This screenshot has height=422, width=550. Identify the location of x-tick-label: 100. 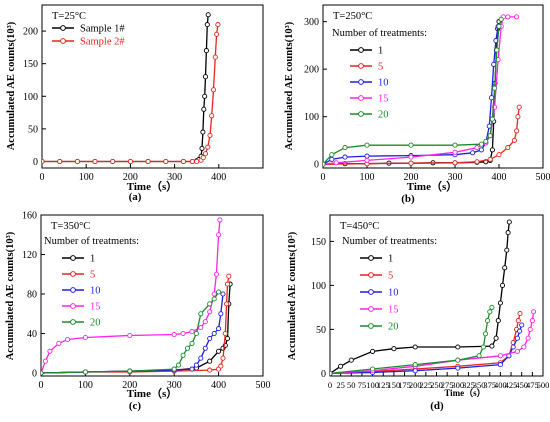
(367, 177).